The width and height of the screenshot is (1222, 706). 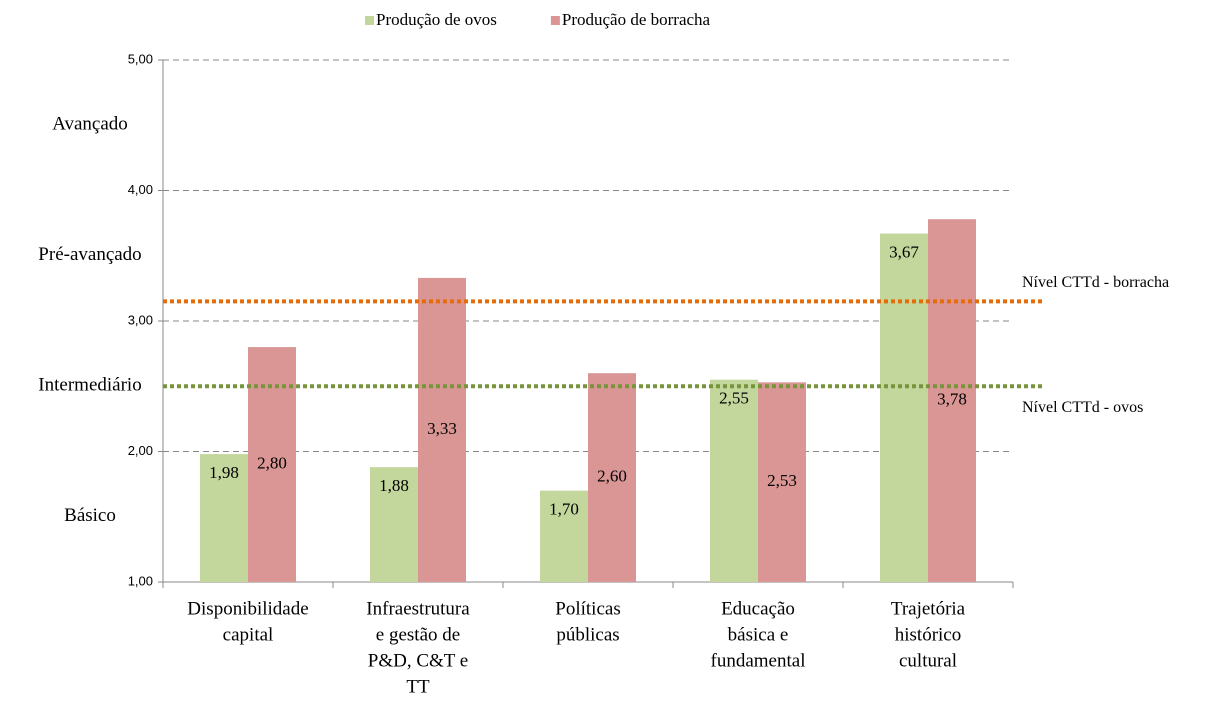 What do you see at coordinates (436, 19) in the screenshot?
I see `legend-label: Produção de ovos` at bounding box center [436, 19].